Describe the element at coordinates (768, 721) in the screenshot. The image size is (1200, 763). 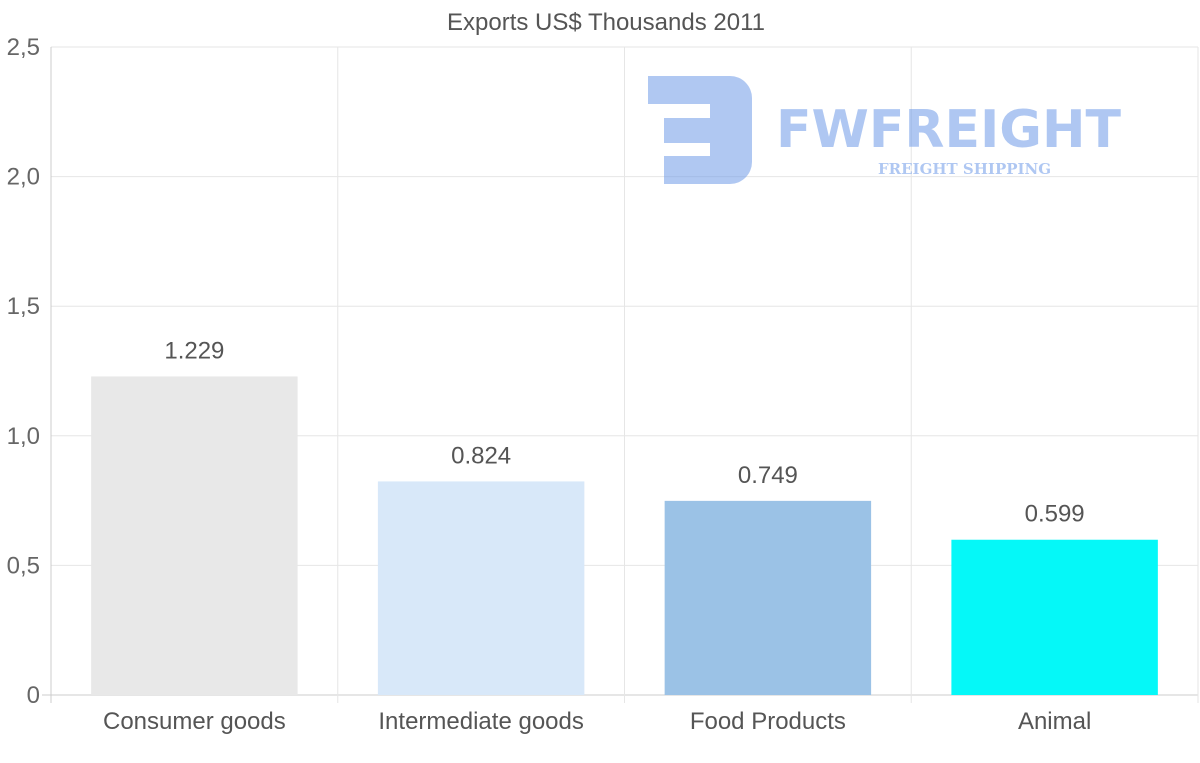
I see `x-tick-label: Food Products` at that location.